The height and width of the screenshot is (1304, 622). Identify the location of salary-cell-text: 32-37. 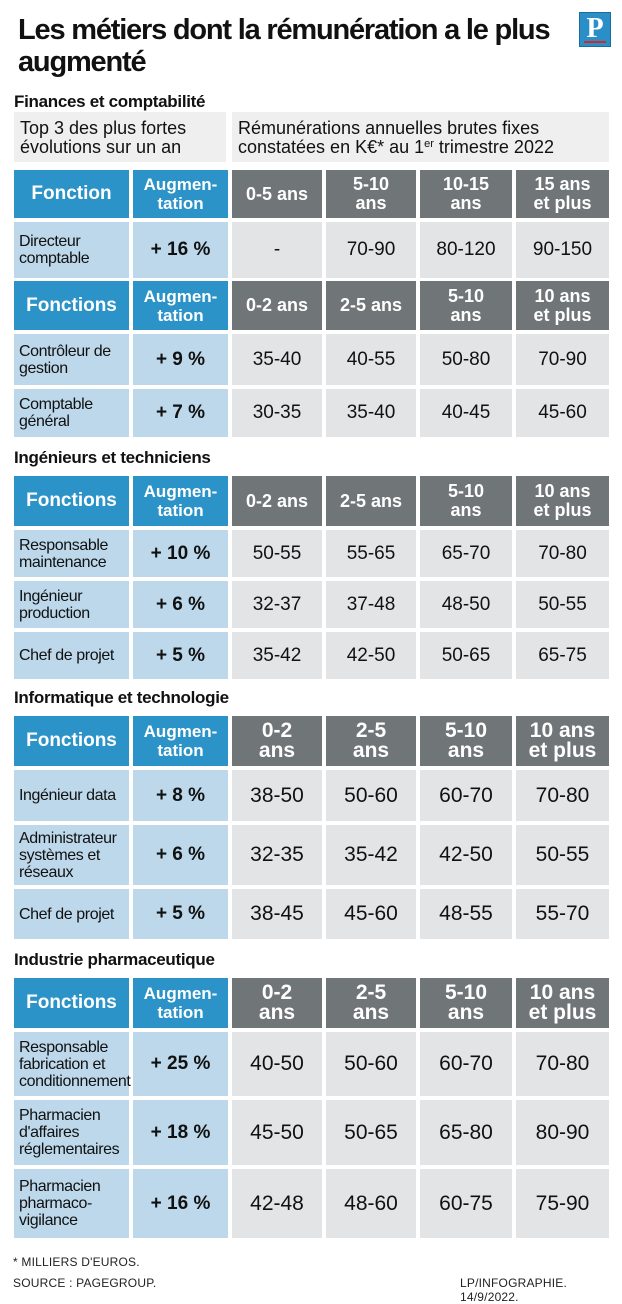
(277, 604).